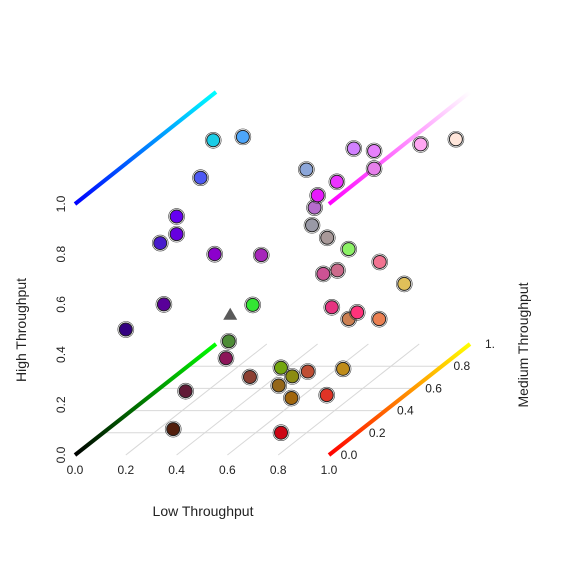 The height and width of the screenshot is (569, 562). What do you see at coordinates (203, 511) in the screenshot?
I see `x-axis-title: Low Throughput` at bounding box center [203, 511].